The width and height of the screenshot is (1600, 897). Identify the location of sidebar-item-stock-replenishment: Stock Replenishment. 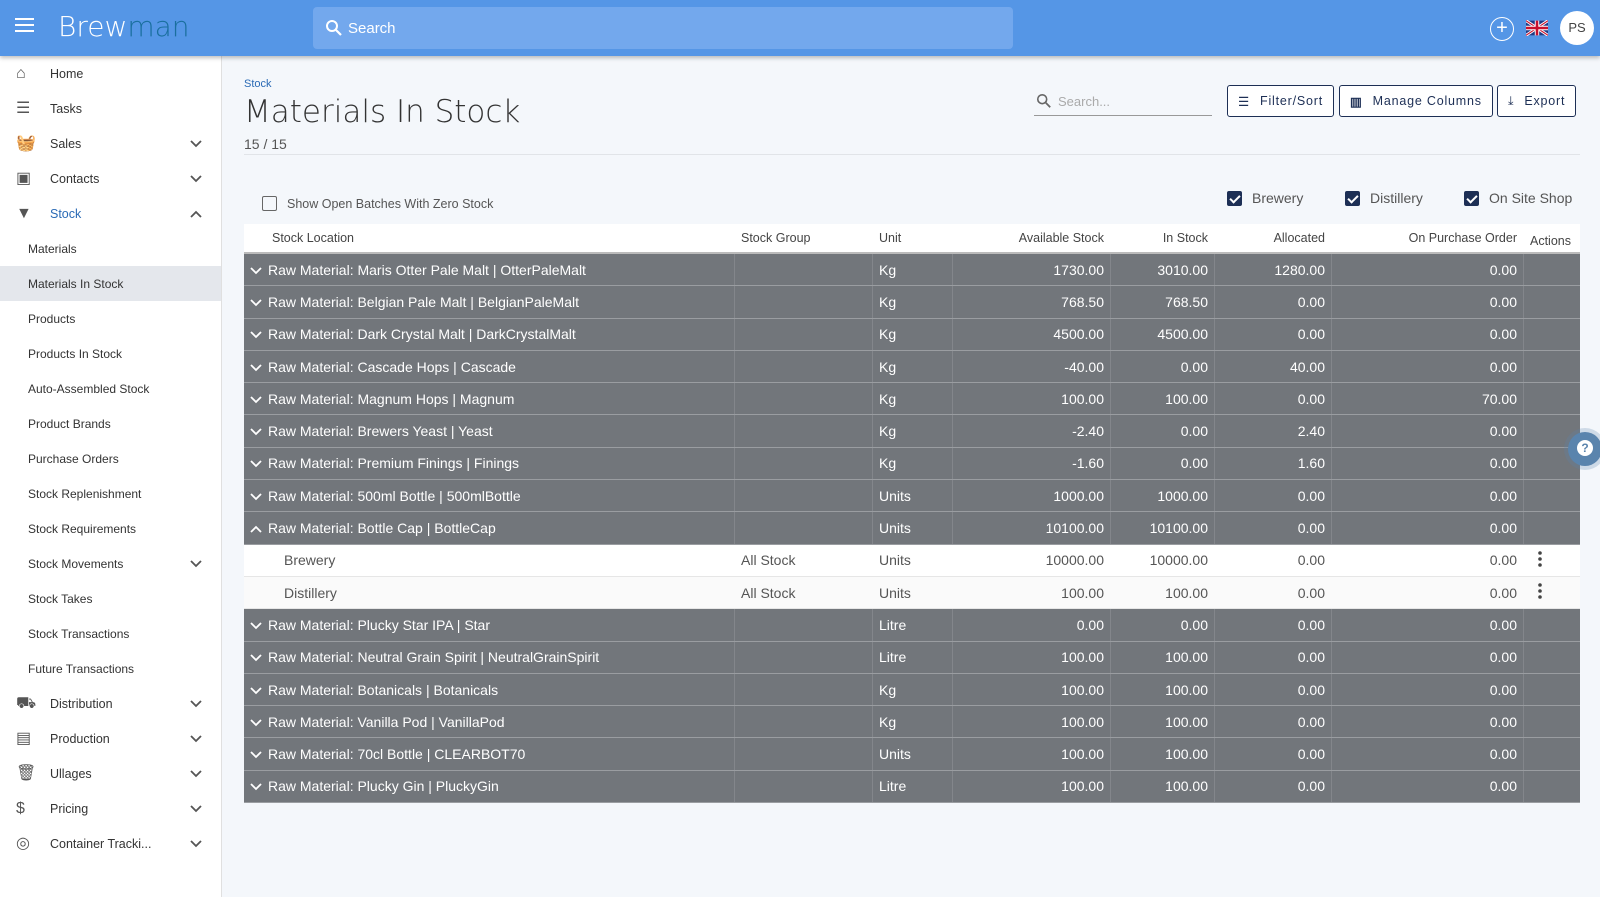
(110, 493).